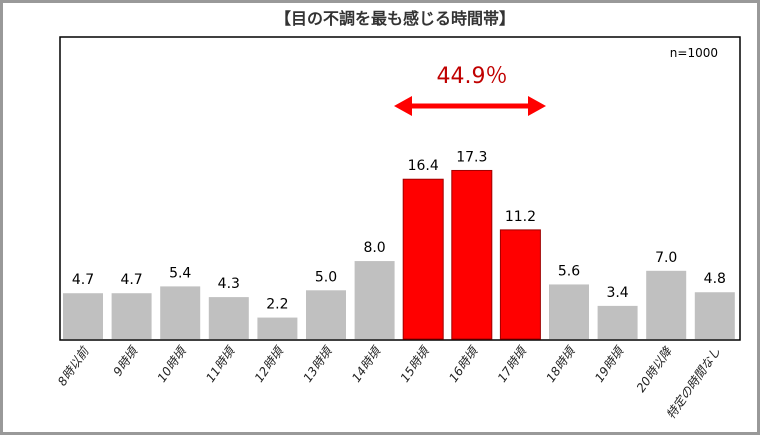  I want to click on x-tick-label-7: 15時頃, so click(415, 364).